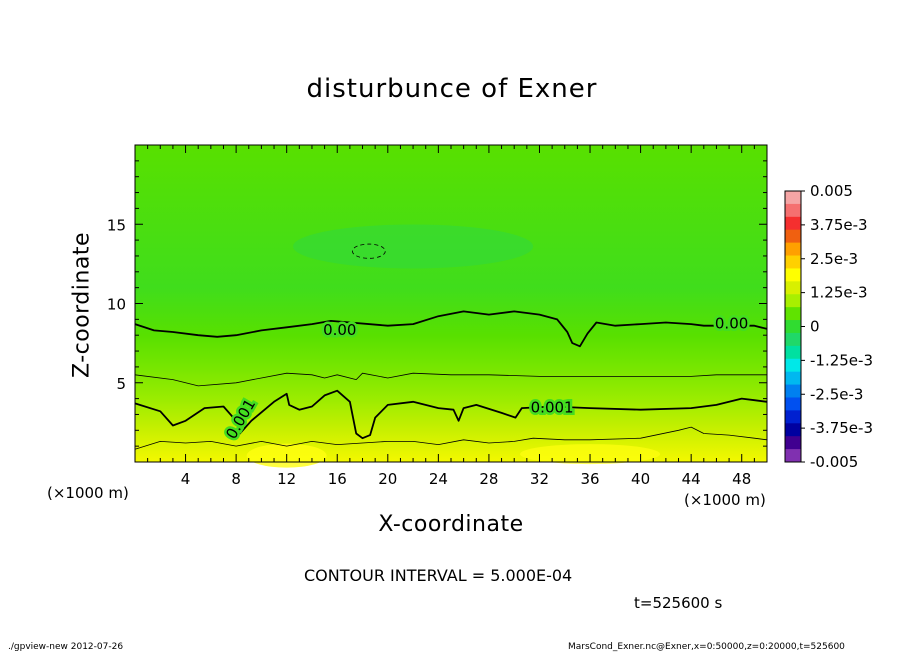  Describe the element at coordinates (836, 394) in the screenshot. I see `colorbar-label: -2.5e-3` at that location.